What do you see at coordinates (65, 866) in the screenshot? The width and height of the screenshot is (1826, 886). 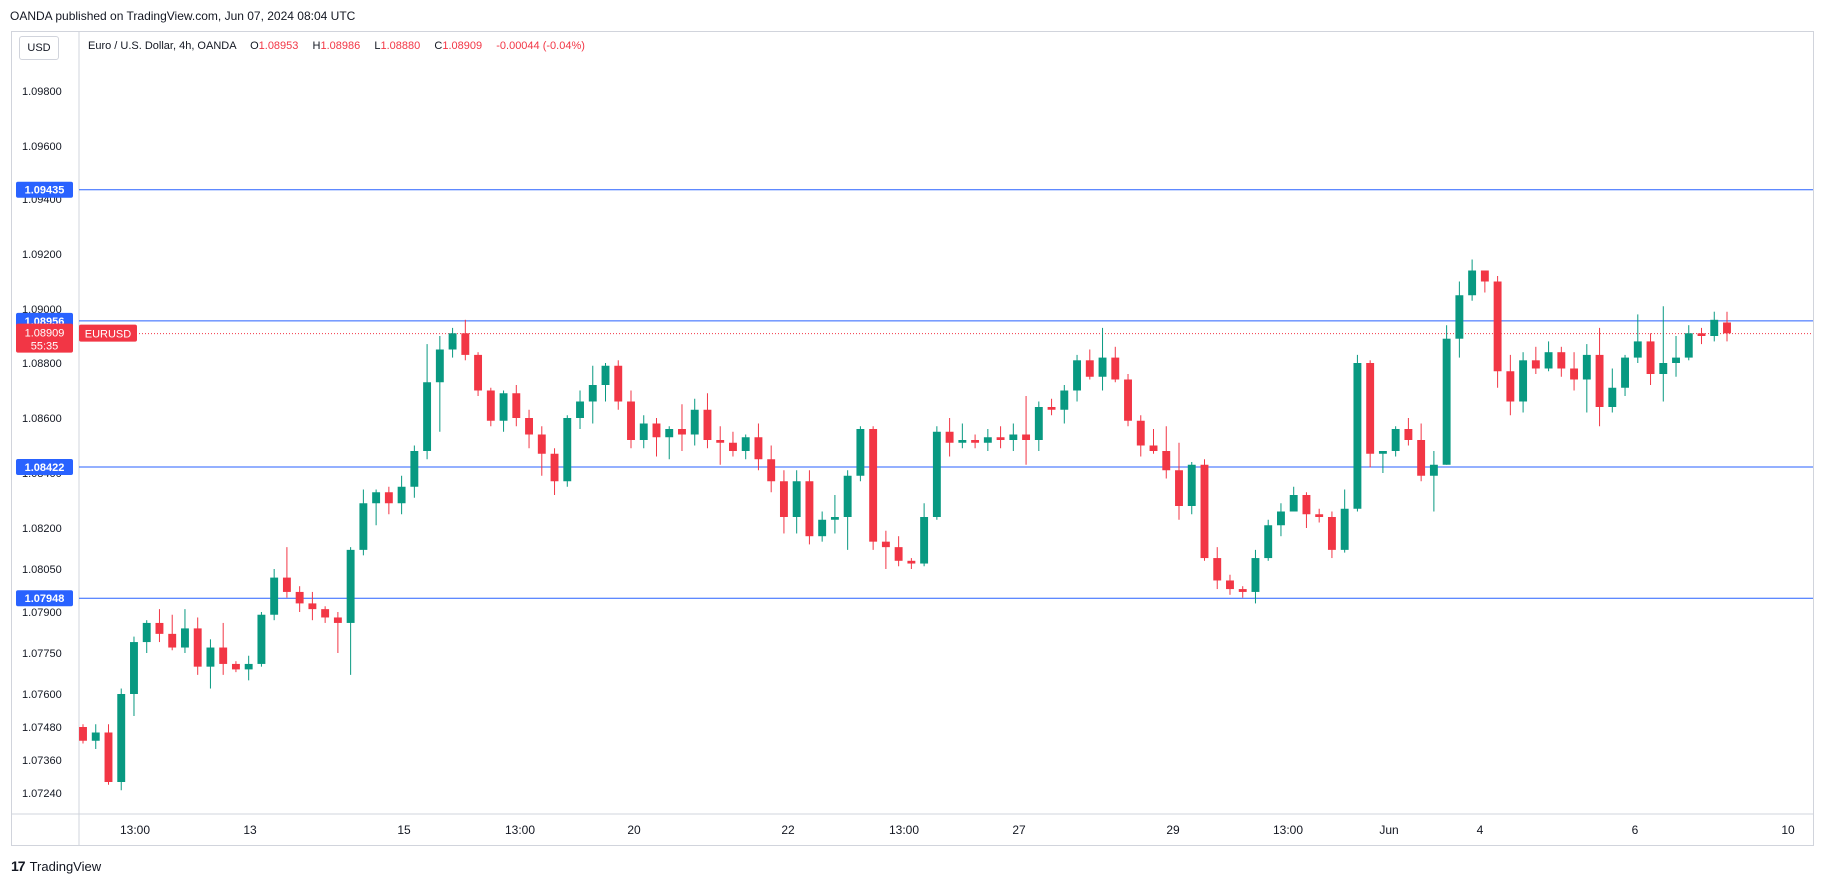 I see `brand-name: TradingView` at bounding box center [65, 866].